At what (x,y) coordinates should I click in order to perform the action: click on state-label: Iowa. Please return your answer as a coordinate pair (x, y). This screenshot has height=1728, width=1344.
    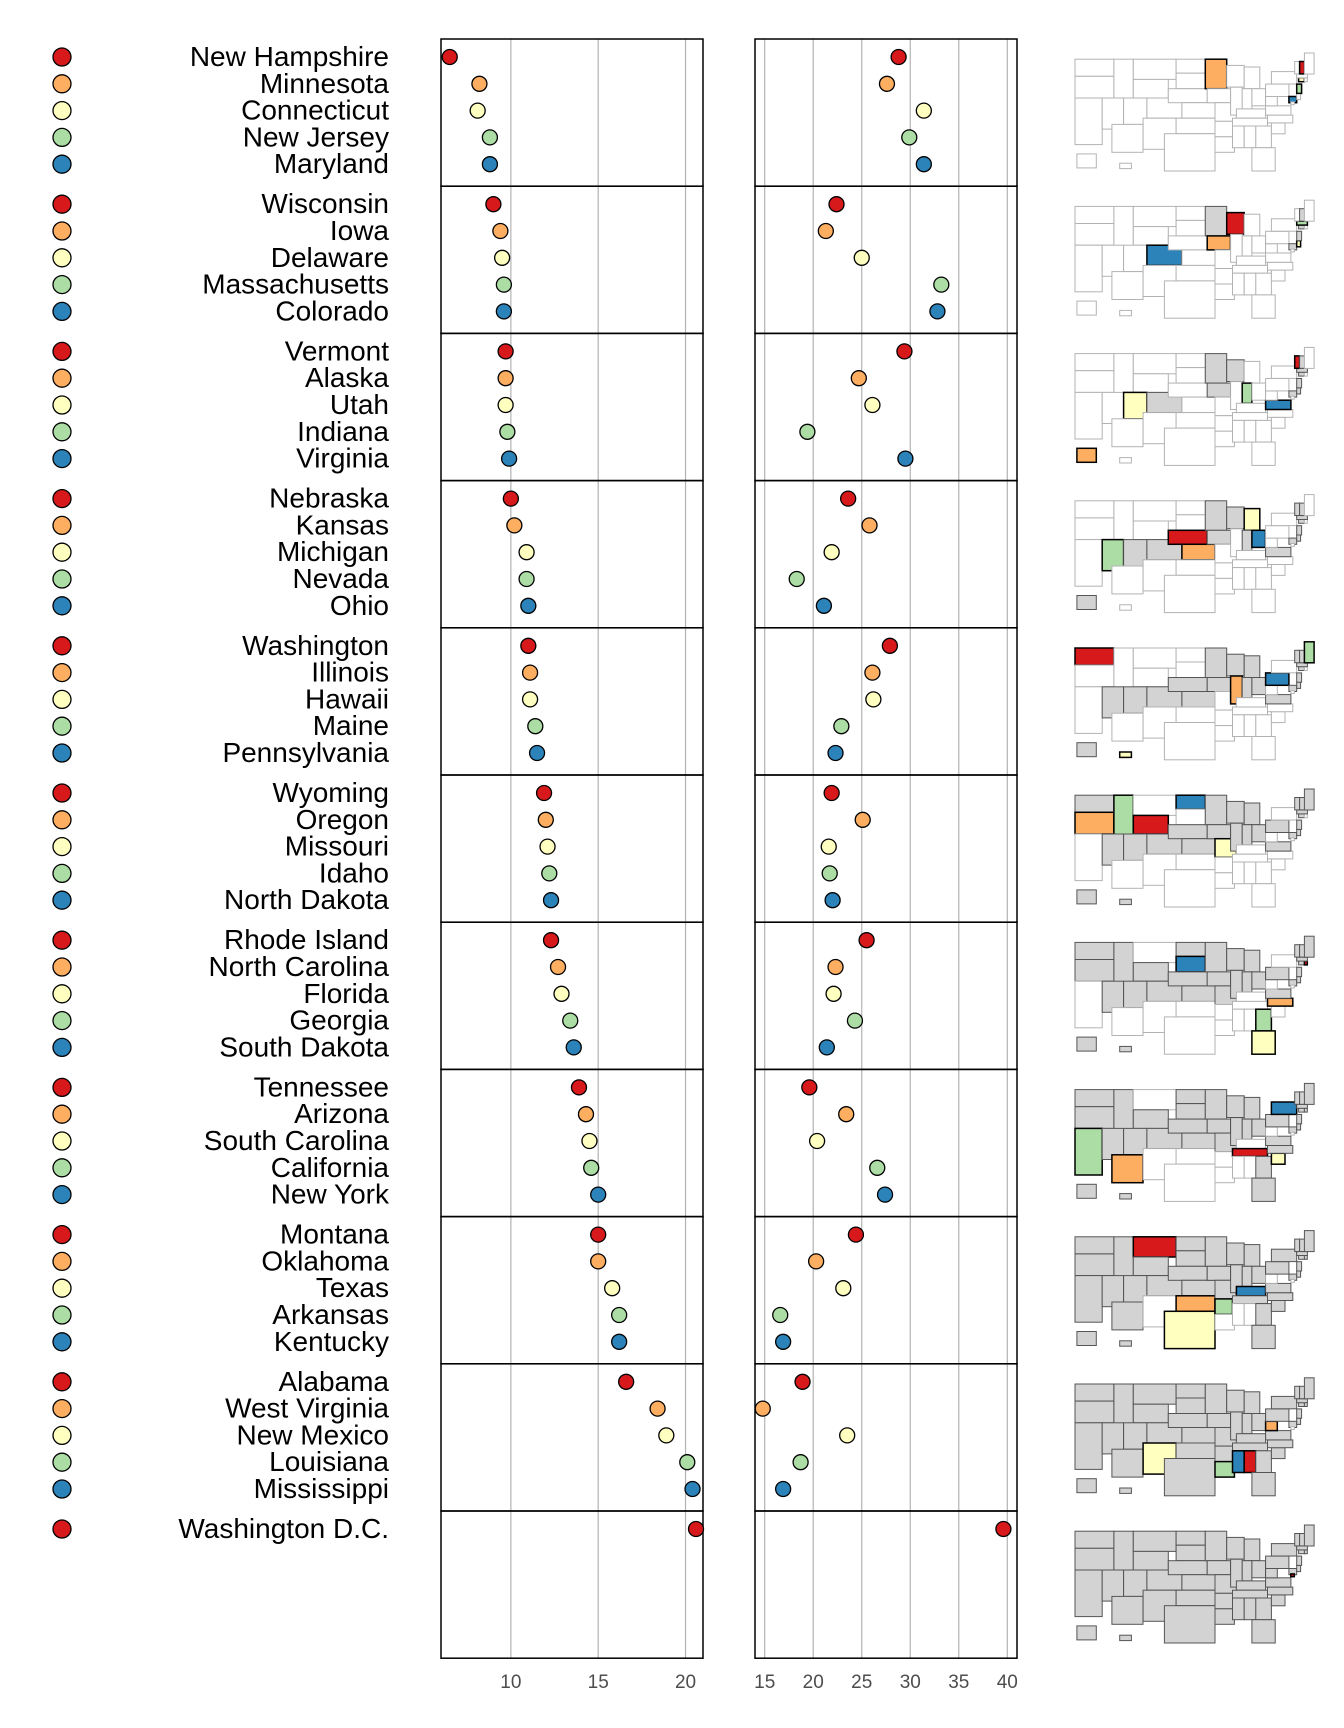
    Looking at the image, I should click on (360, 230).